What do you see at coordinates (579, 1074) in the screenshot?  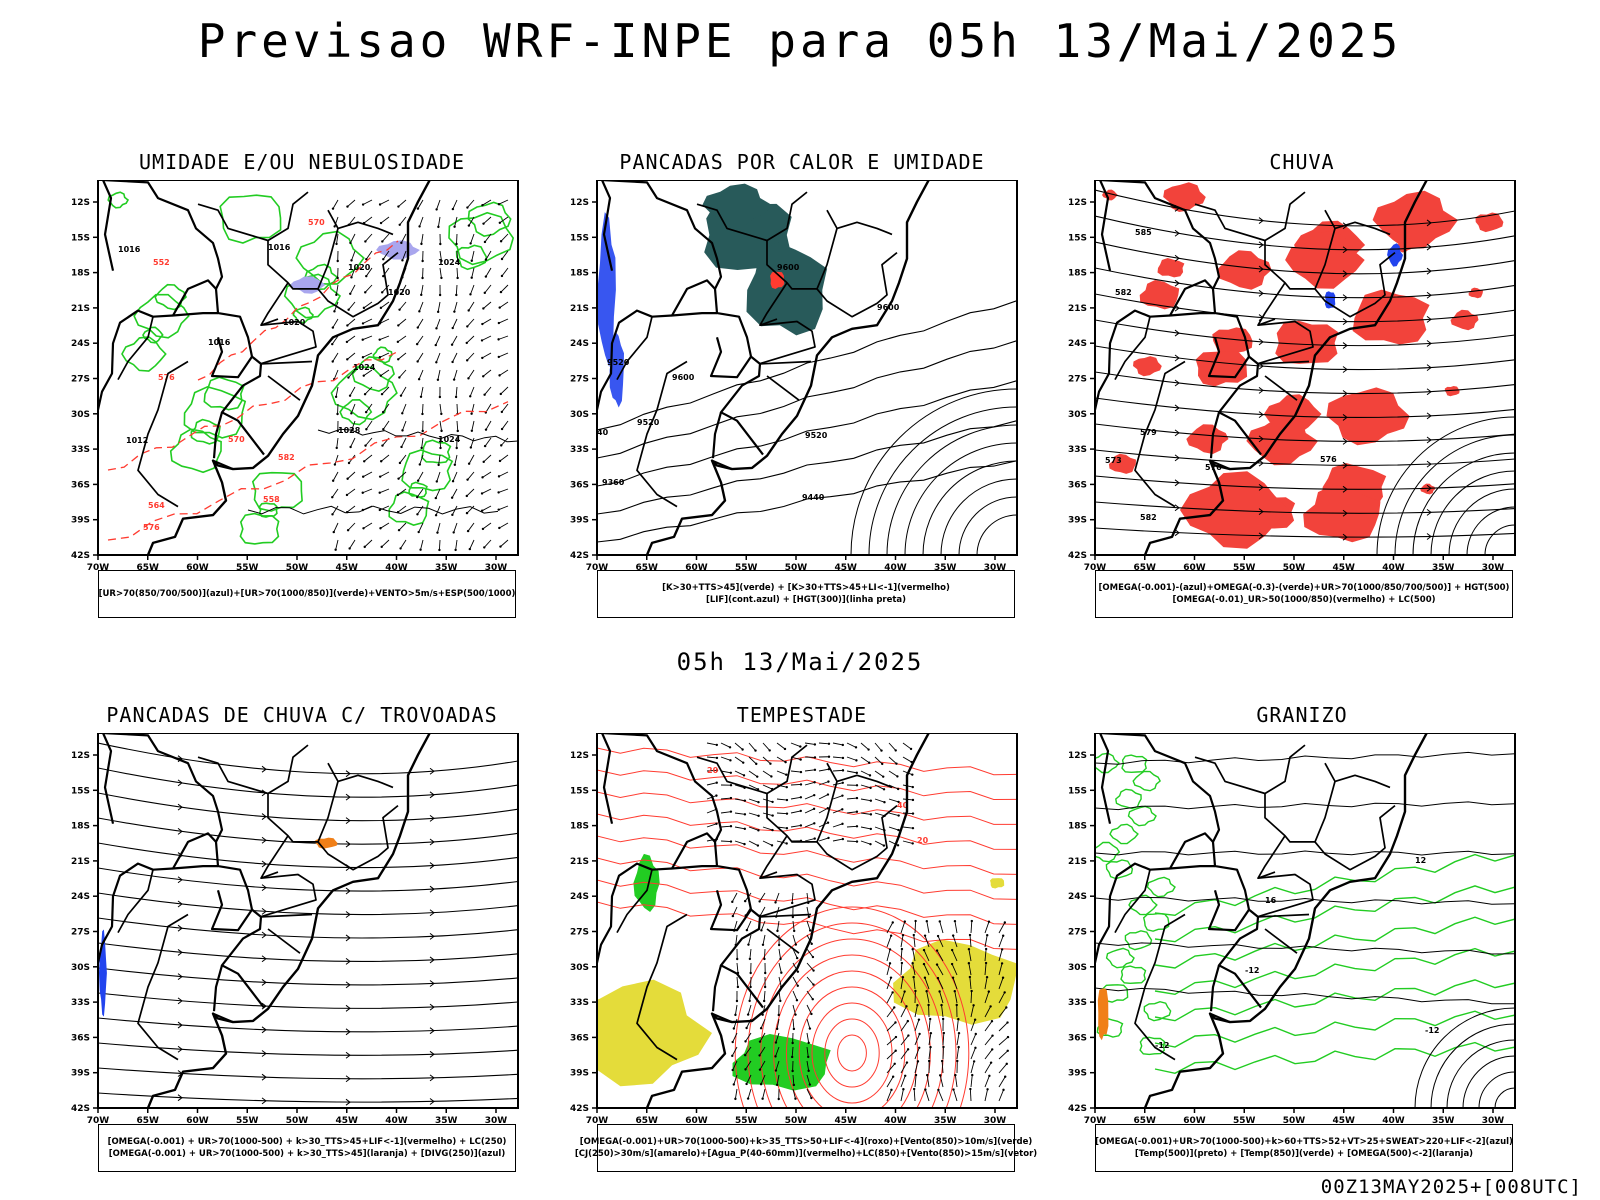 I see `lat-tick-label: 39S` at bounding box center [579, 1074].